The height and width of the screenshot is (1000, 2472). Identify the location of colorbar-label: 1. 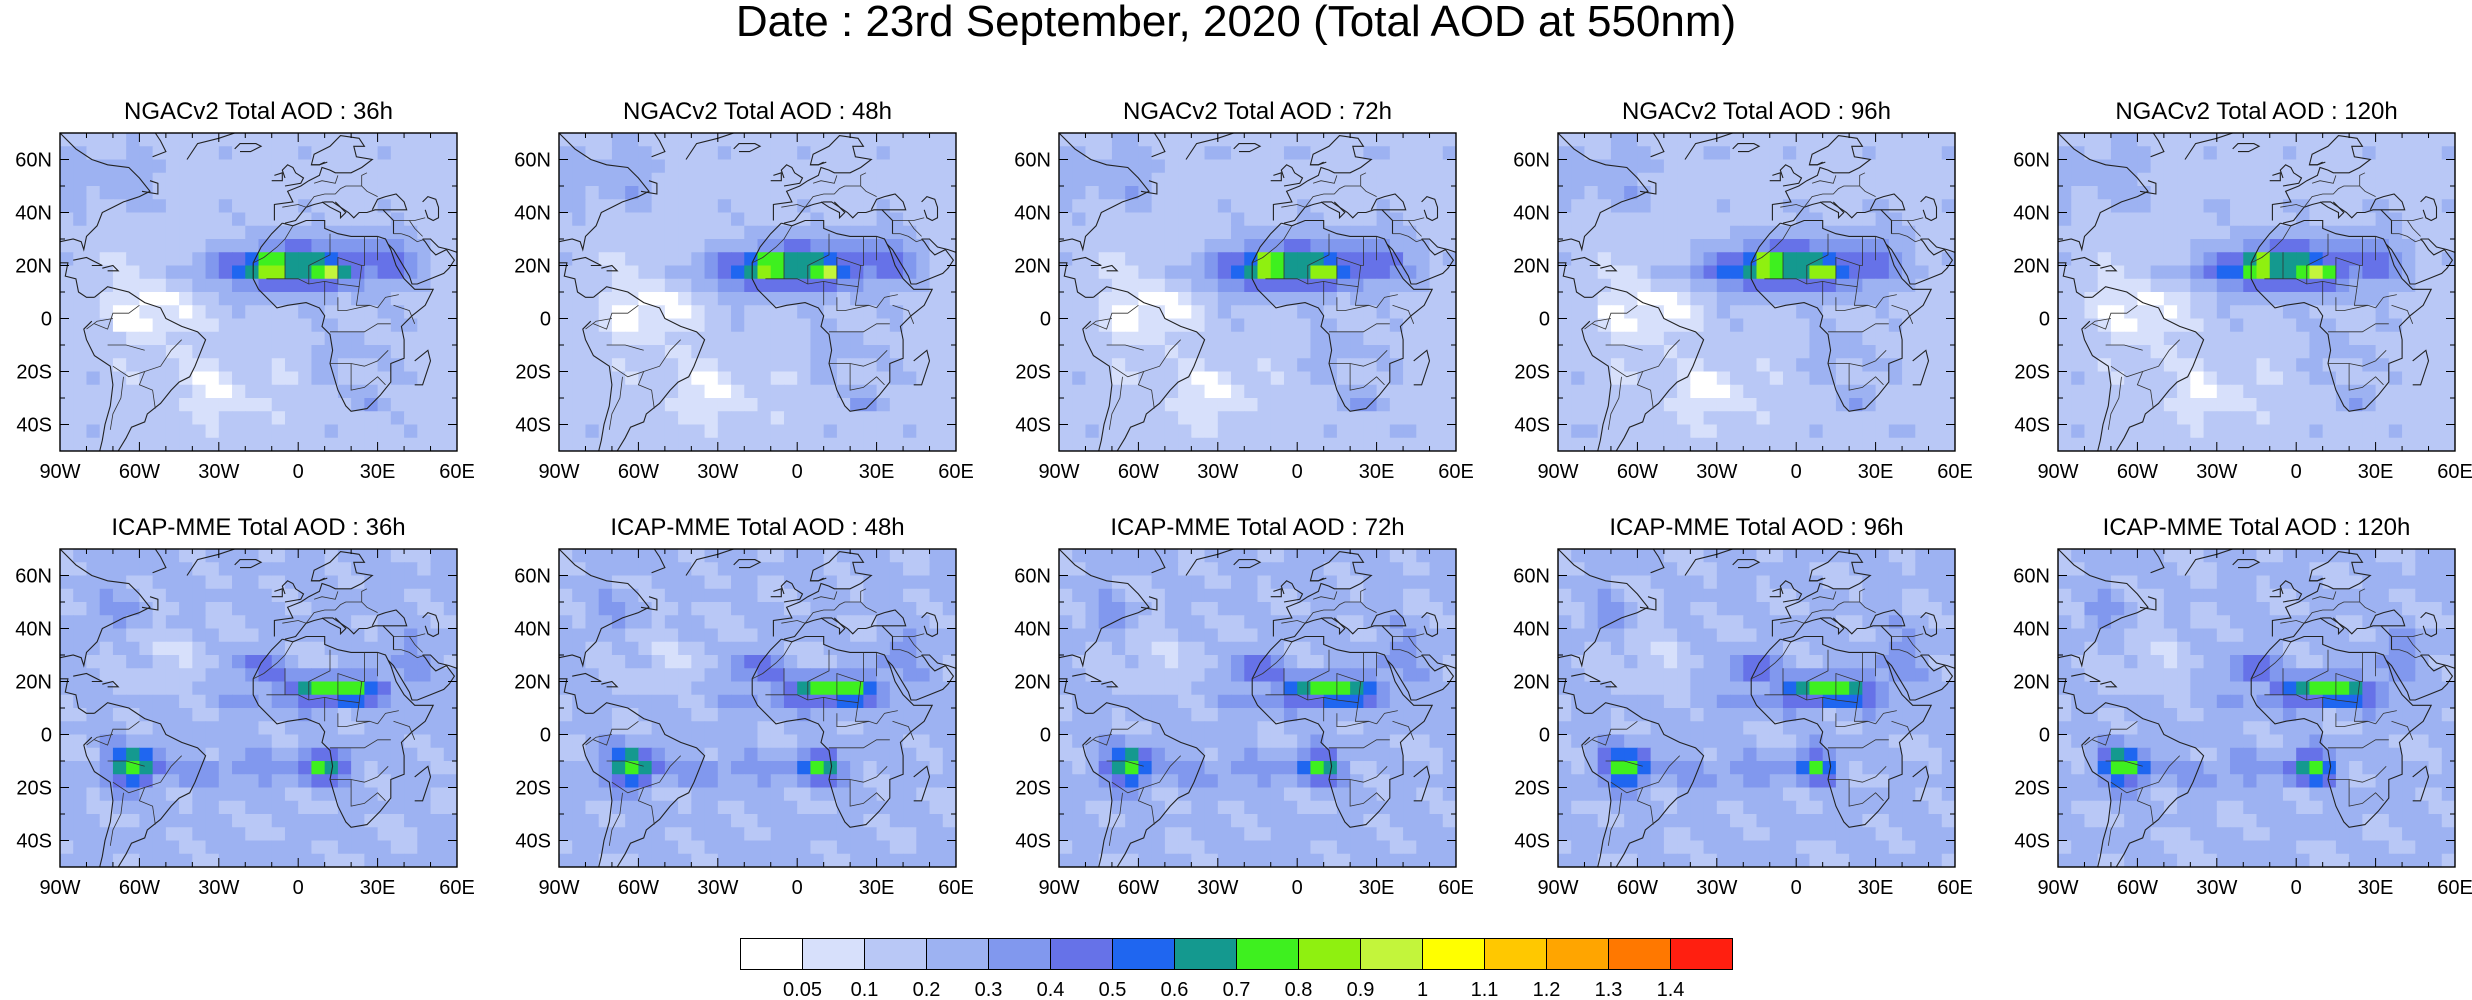
(1422, 989).